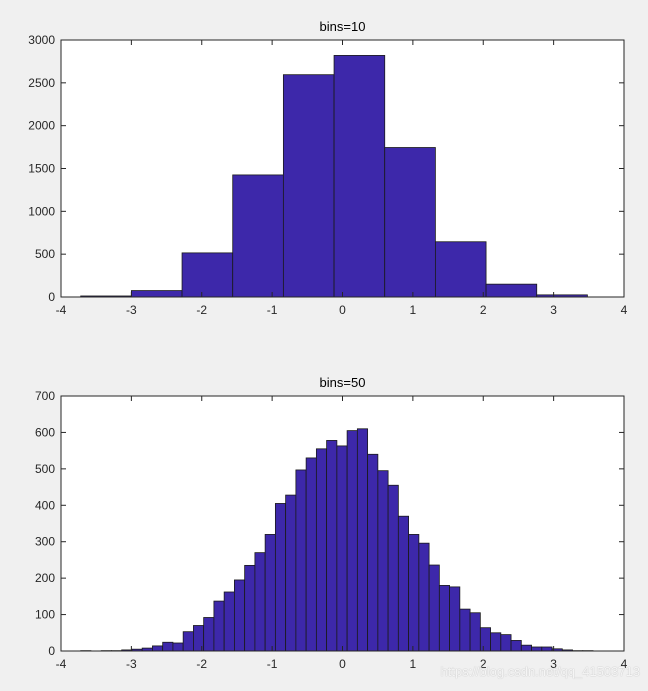 The width and height of the screenshot is (648, 691). What do you see at coordinates (45, 578) in the screenshot?
I see `y-tick-label: 200` at bounding box center [45, 578].